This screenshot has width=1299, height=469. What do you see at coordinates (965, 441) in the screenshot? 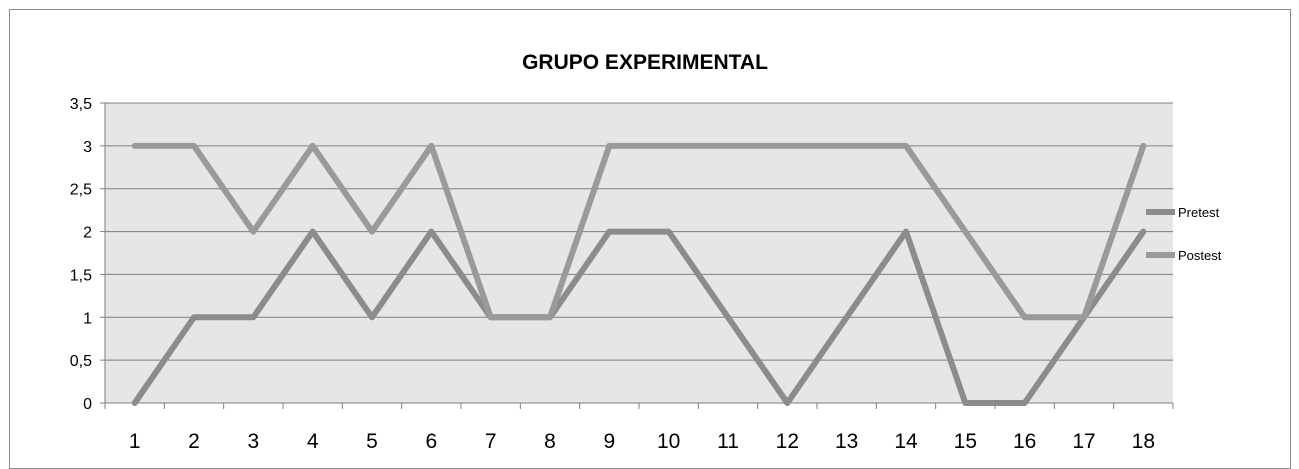
I see `x-tick-label: 15` at bounding box center [965, 441].